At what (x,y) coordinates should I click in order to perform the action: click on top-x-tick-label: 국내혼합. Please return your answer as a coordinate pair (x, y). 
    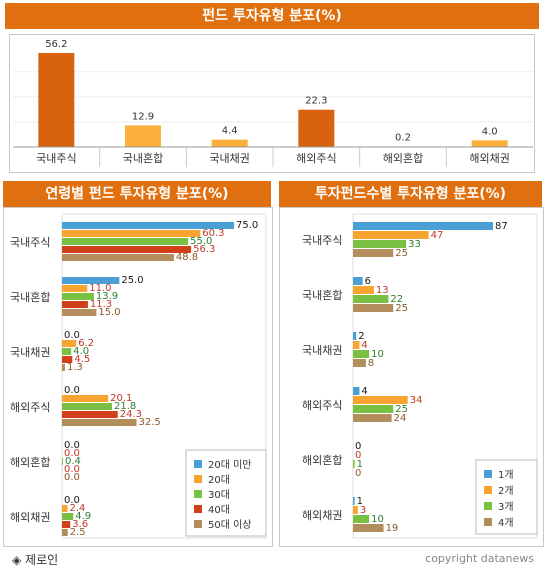
    Looking at the image, I should click on (143, 158).